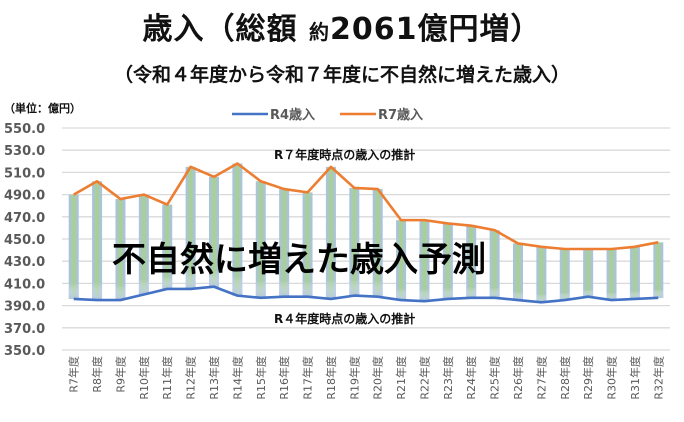  Describe the element at coordinates (635, 378) in the screenshot. I see `x-tick-label: R31年度` at that location.